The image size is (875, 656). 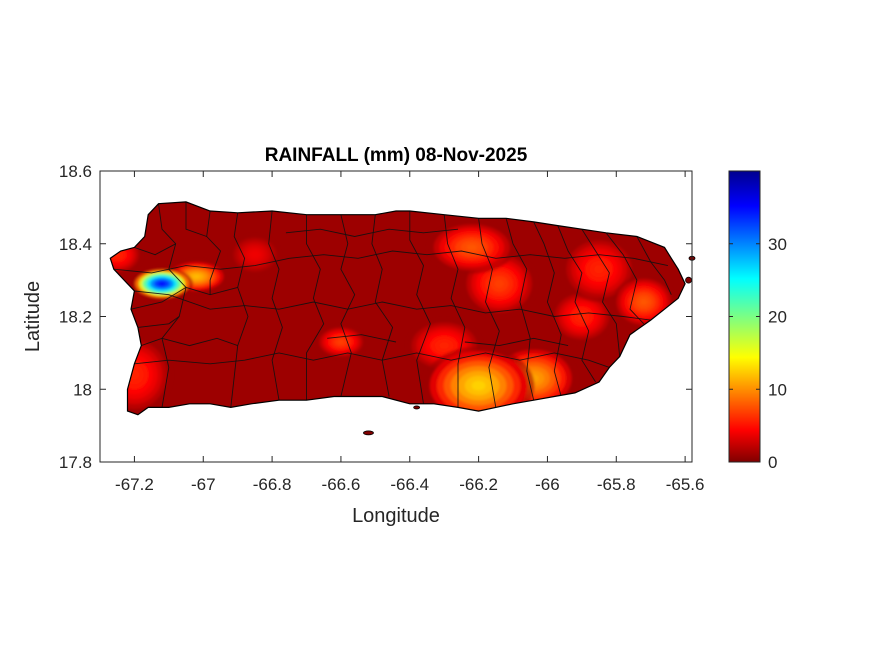 What do you see at coordinates (75, 244) in the screenshot?
I see `y-tick-label: 18.4` at bounding box center [75, 244].